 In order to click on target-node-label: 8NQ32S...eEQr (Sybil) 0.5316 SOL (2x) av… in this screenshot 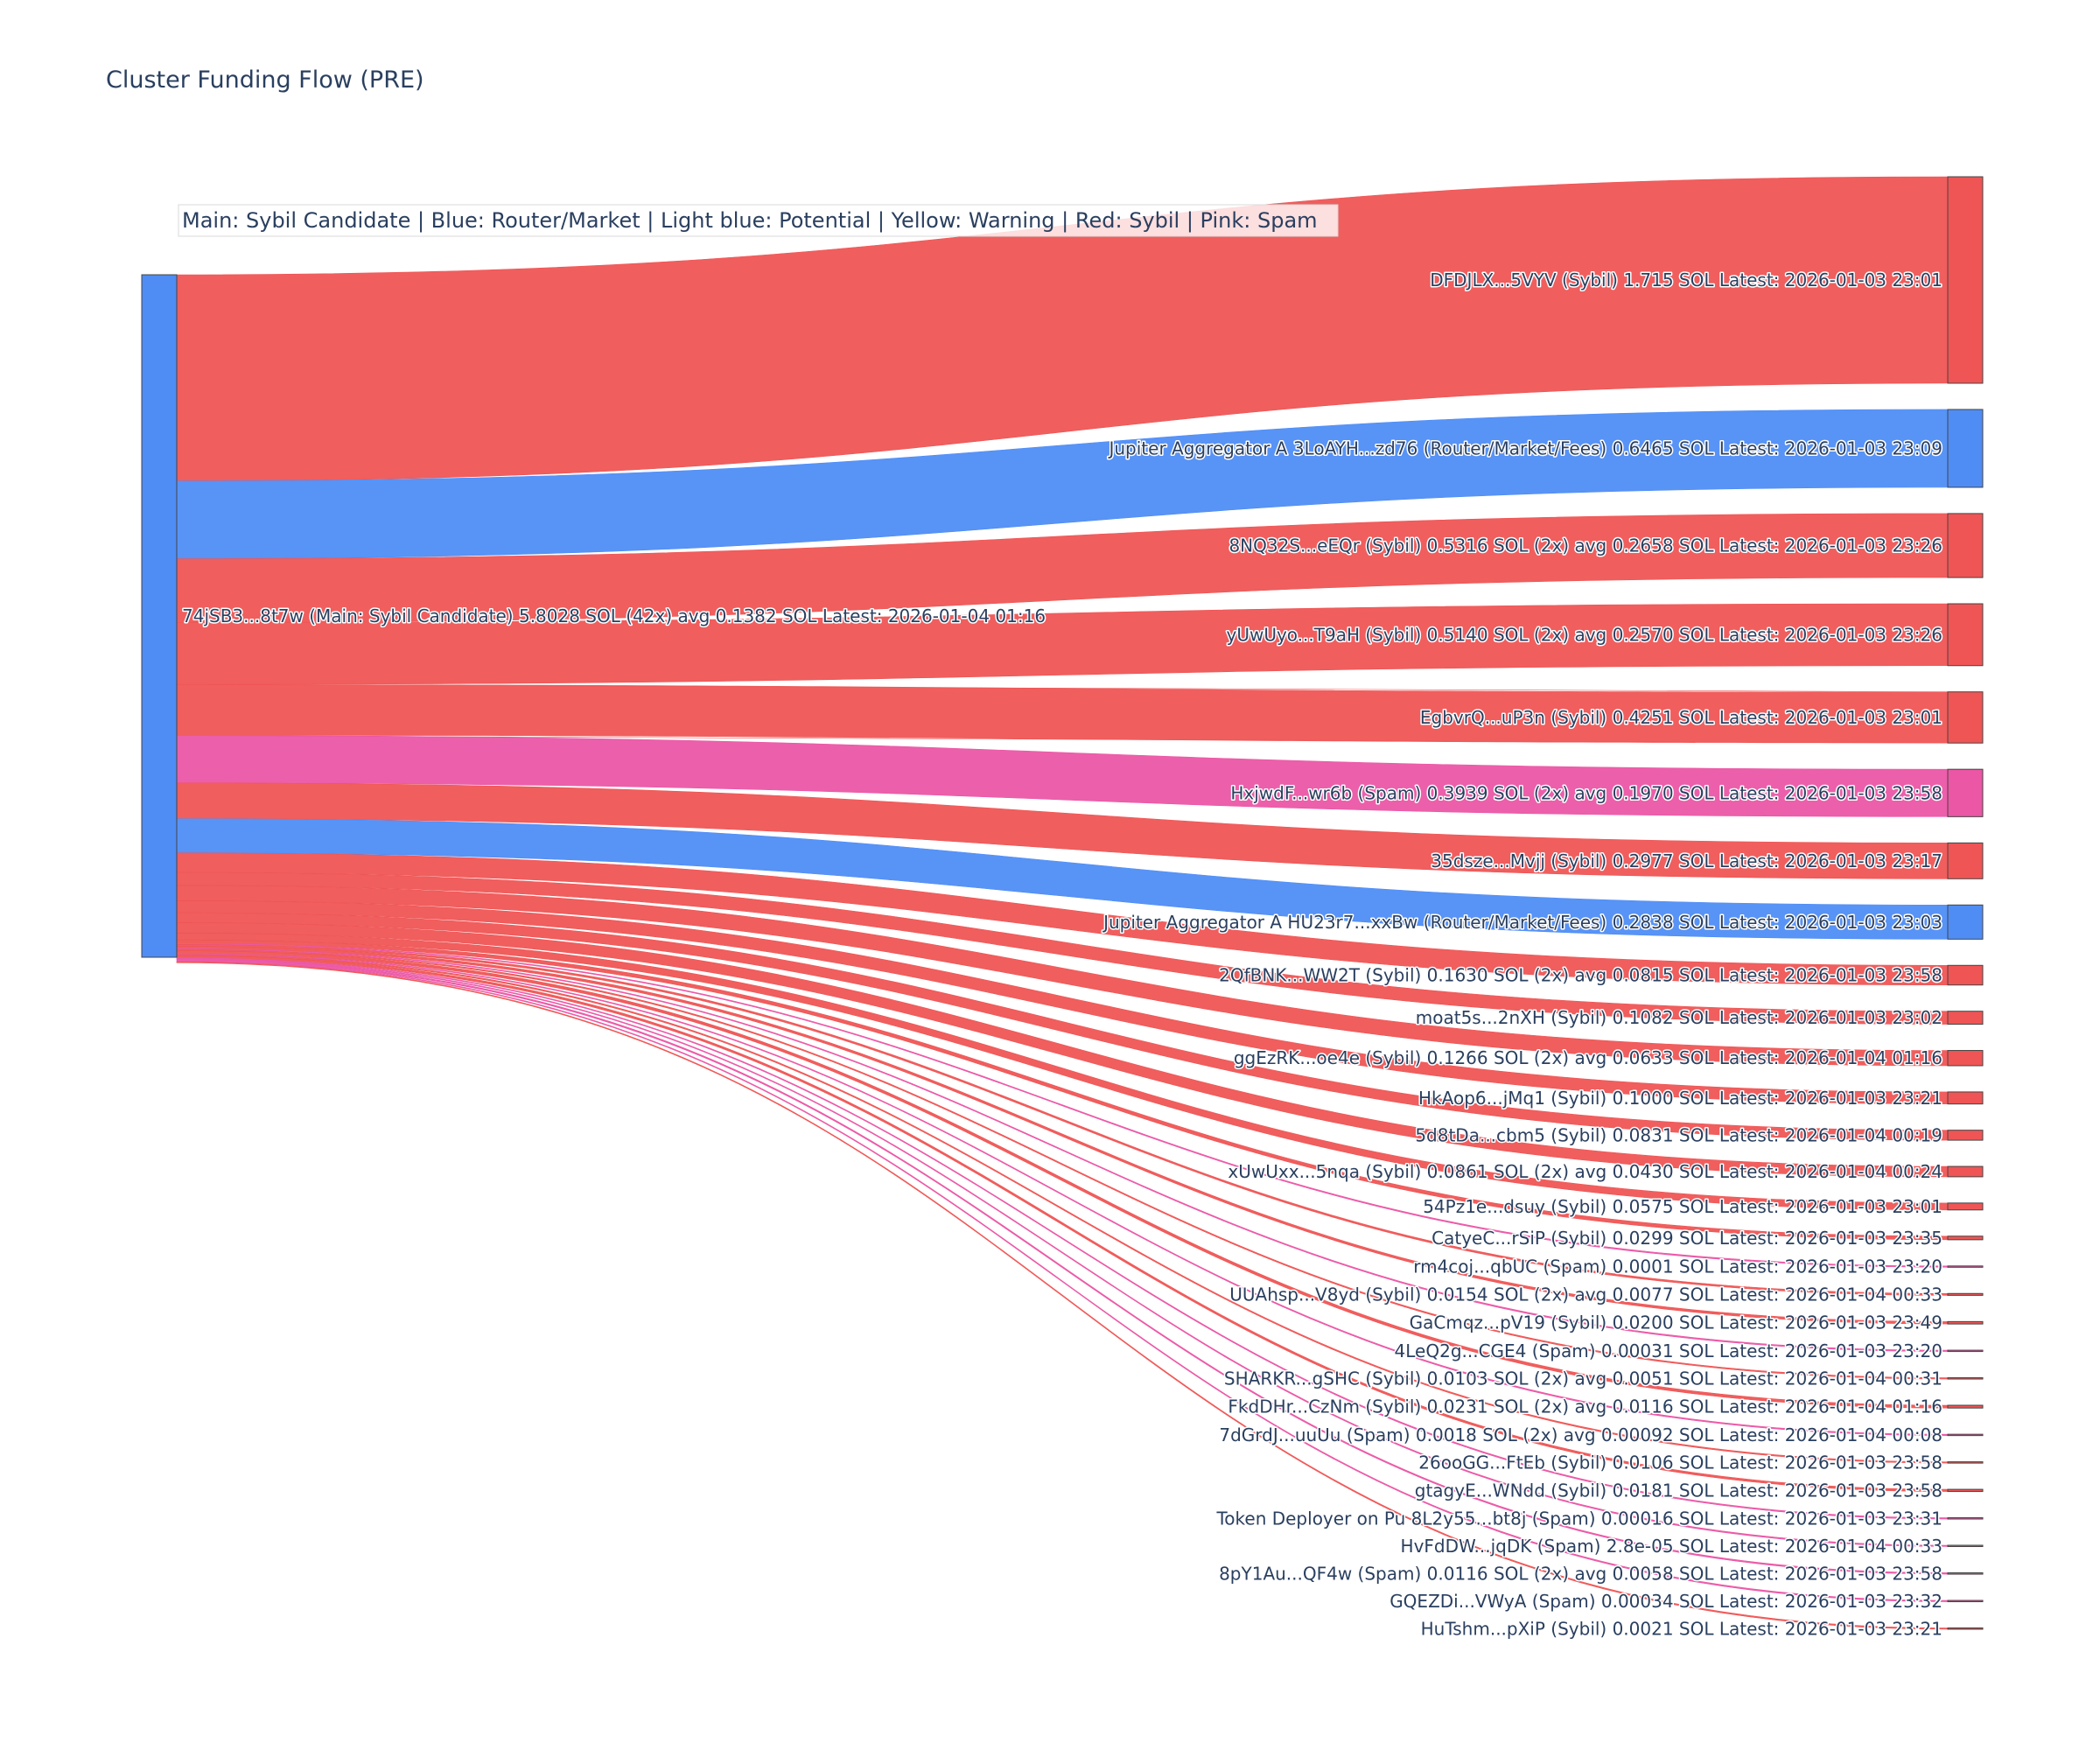, I will do `click(1585, 545)`.